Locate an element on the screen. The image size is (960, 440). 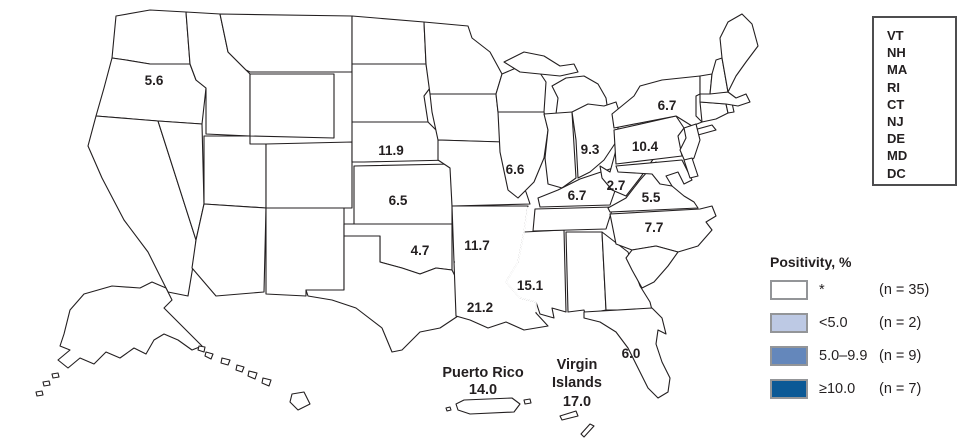
small-state-abbr: VT is located at coordinates (895, 35).